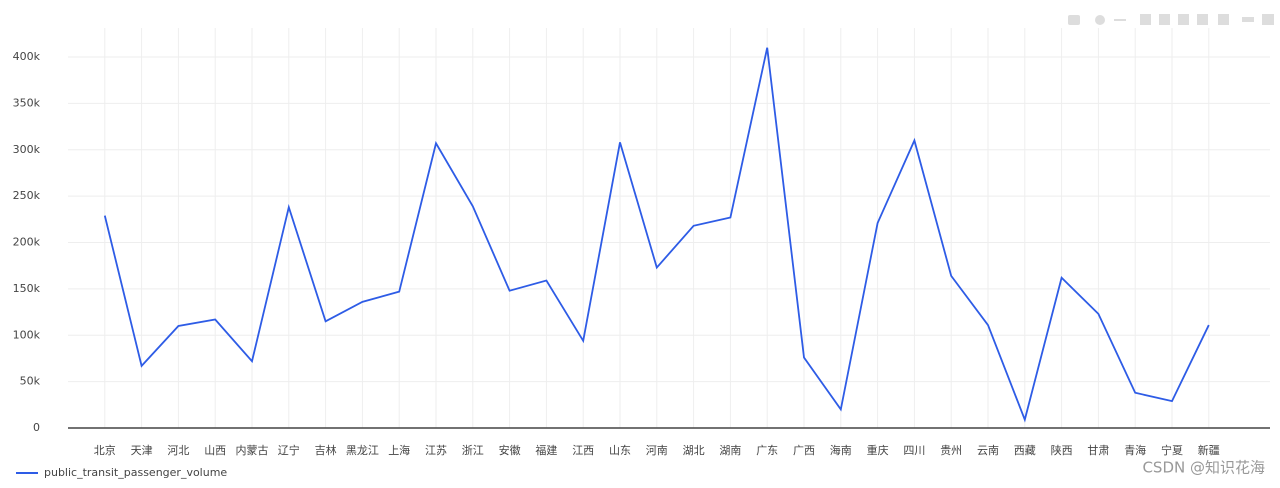  Describe the element at coordinates (1209, 450) in the screenshot. I see `x-tick-label: 新疆` at that location.